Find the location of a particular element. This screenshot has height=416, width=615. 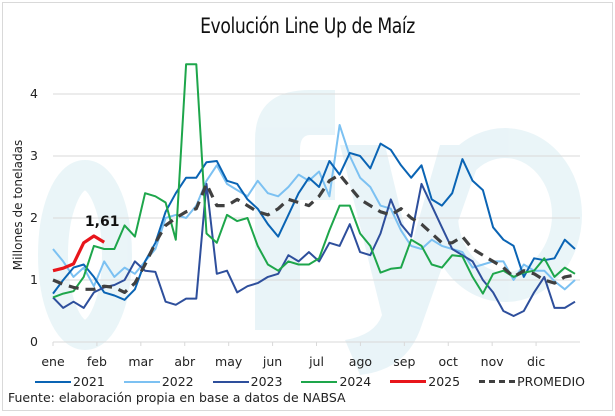

x-tick-label: feb is located at coordinates (97, 361).